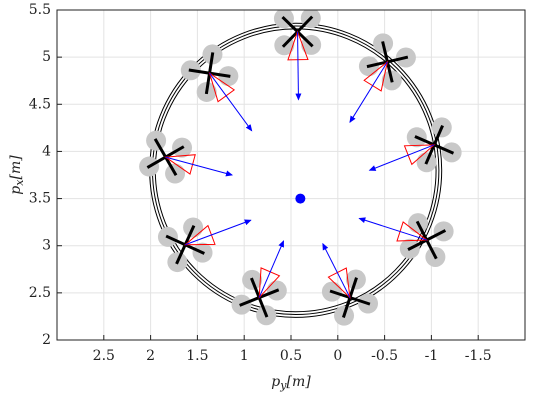 This screenshot has width=538, height=399. I want to click on x-axis-label: py[m], so click(291, 383).